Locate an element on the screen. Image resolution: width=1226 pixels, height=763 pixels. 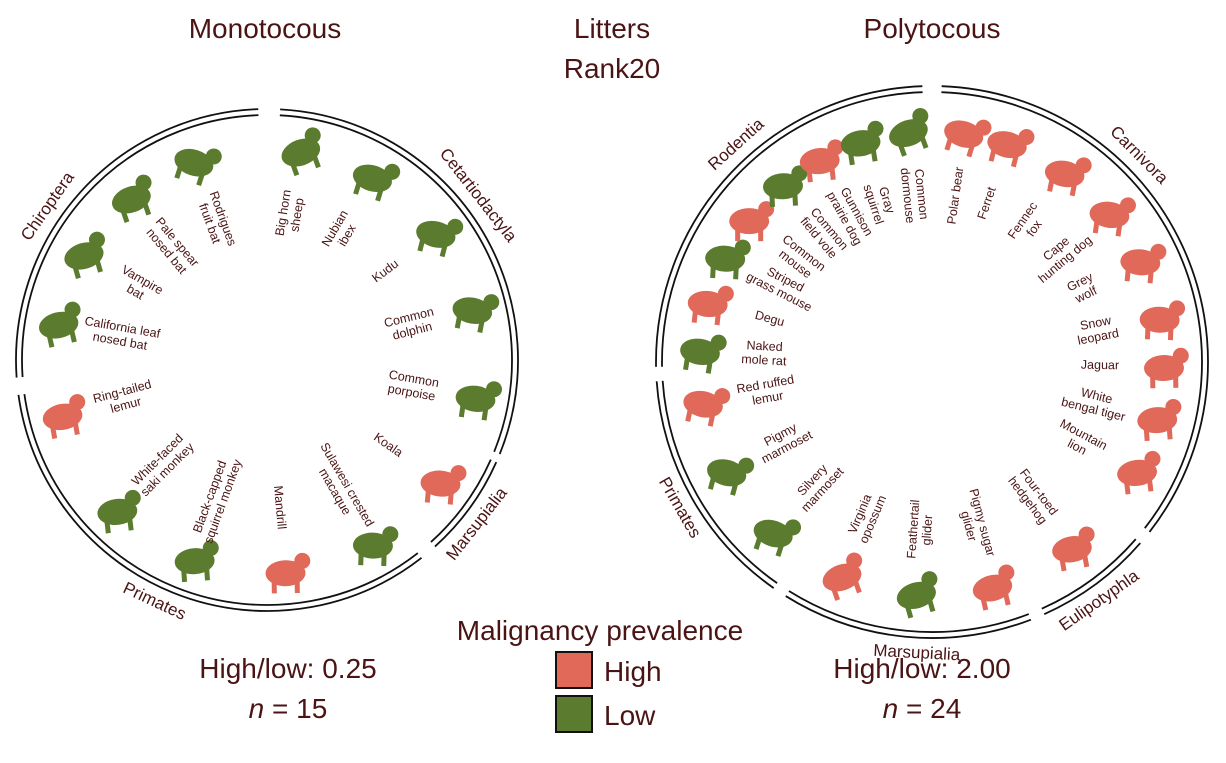
label-line: Common is located at coordinates (921, 194).